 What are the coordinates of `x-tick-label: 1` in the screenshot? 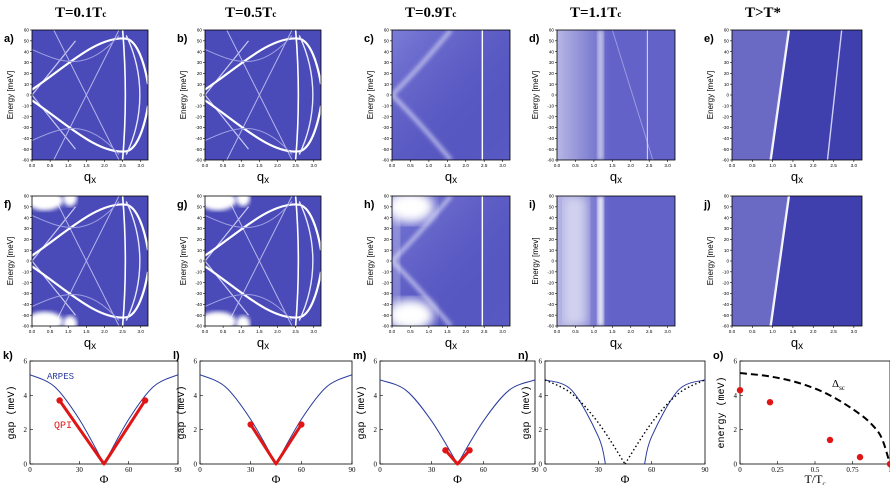 It's located at (889, 470).